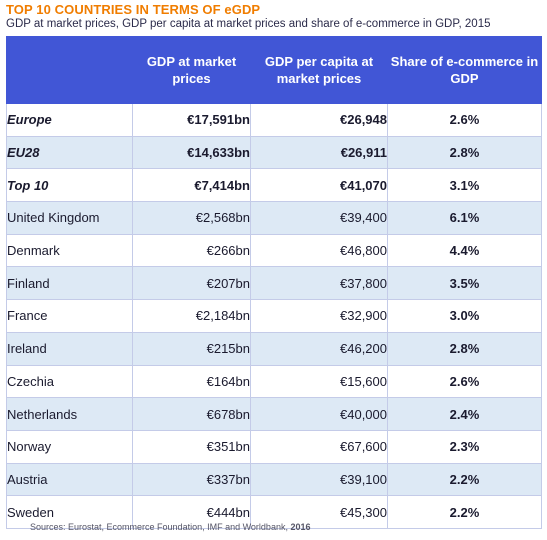  Describe the element at coordinates (69, 218) in the screenshot. I see `country-cell: United Kingdom` at that location.